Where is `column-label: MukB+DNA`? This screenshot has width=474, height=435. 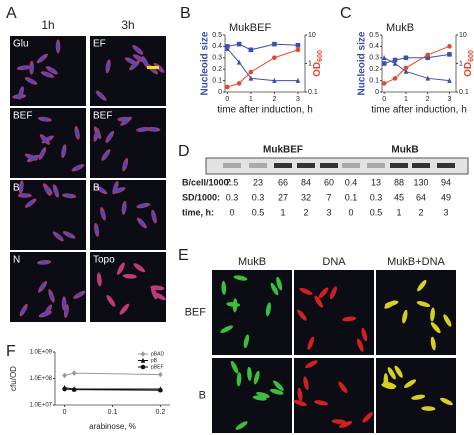 column-label: MukB+DNA is located at coordinates (416, 262).